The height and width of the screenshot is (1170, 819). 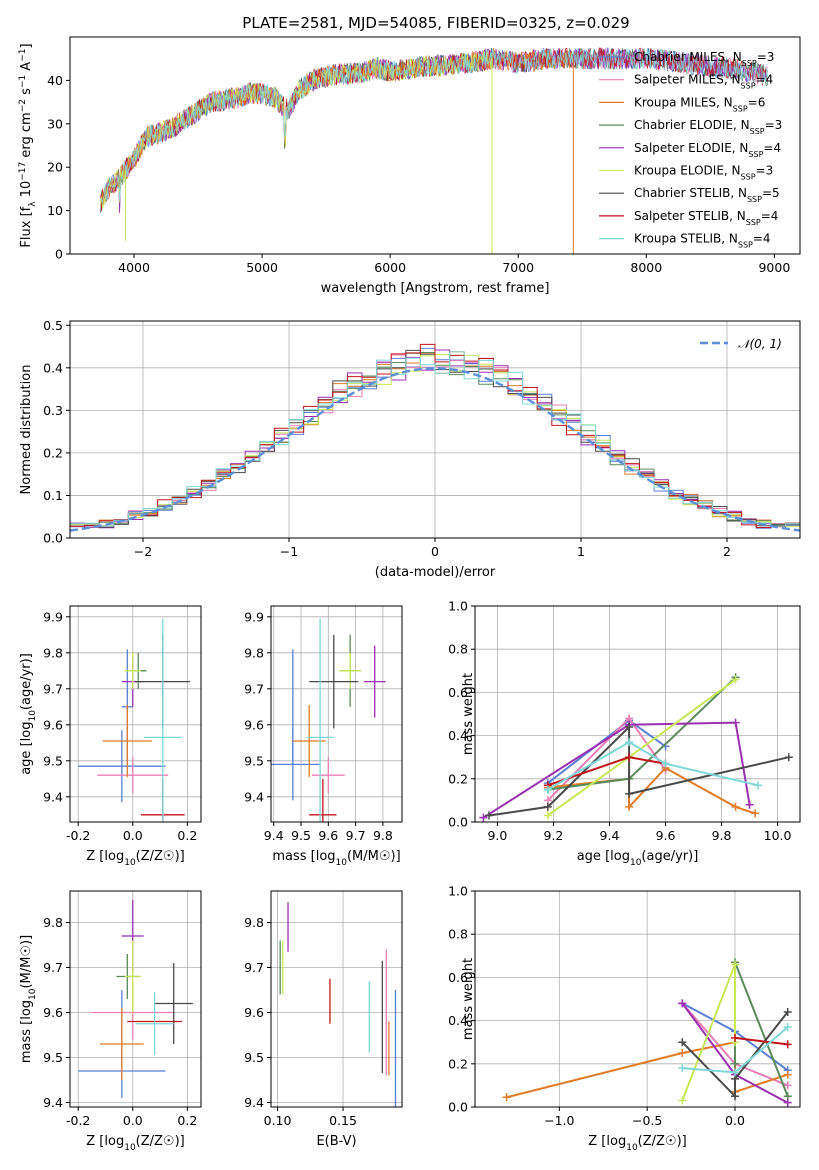 I want to click on x-tick-label: −1, so click(x=289, y=551).